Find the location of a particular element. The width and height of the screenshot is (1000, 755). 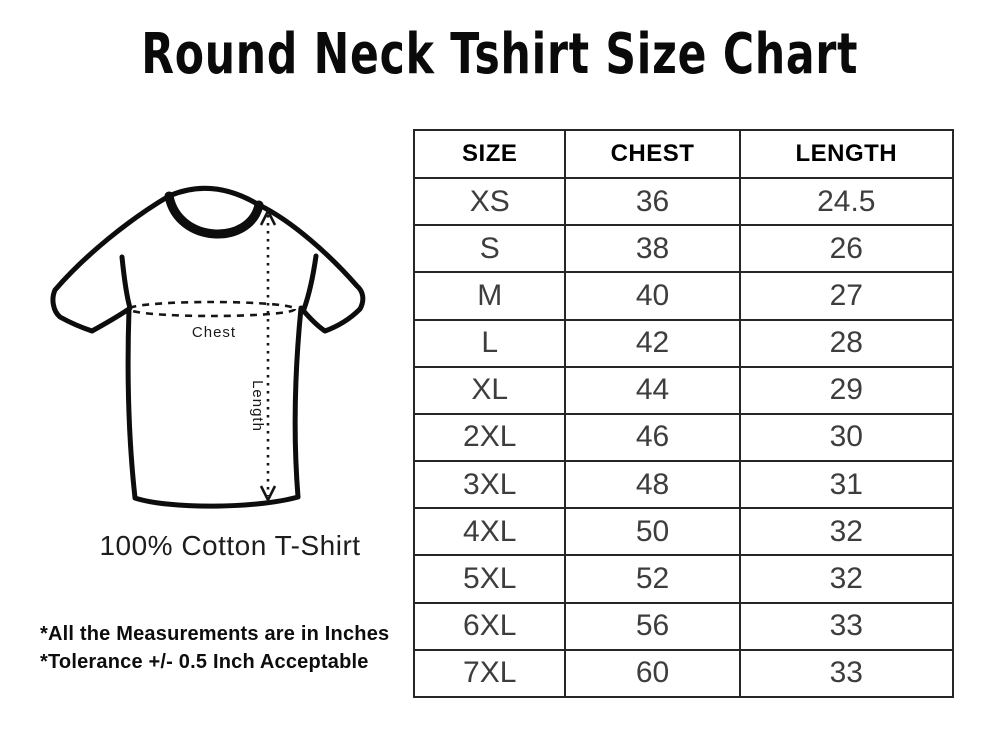

table-row: 4XL 50 32 is located at coordinates (683, 532).